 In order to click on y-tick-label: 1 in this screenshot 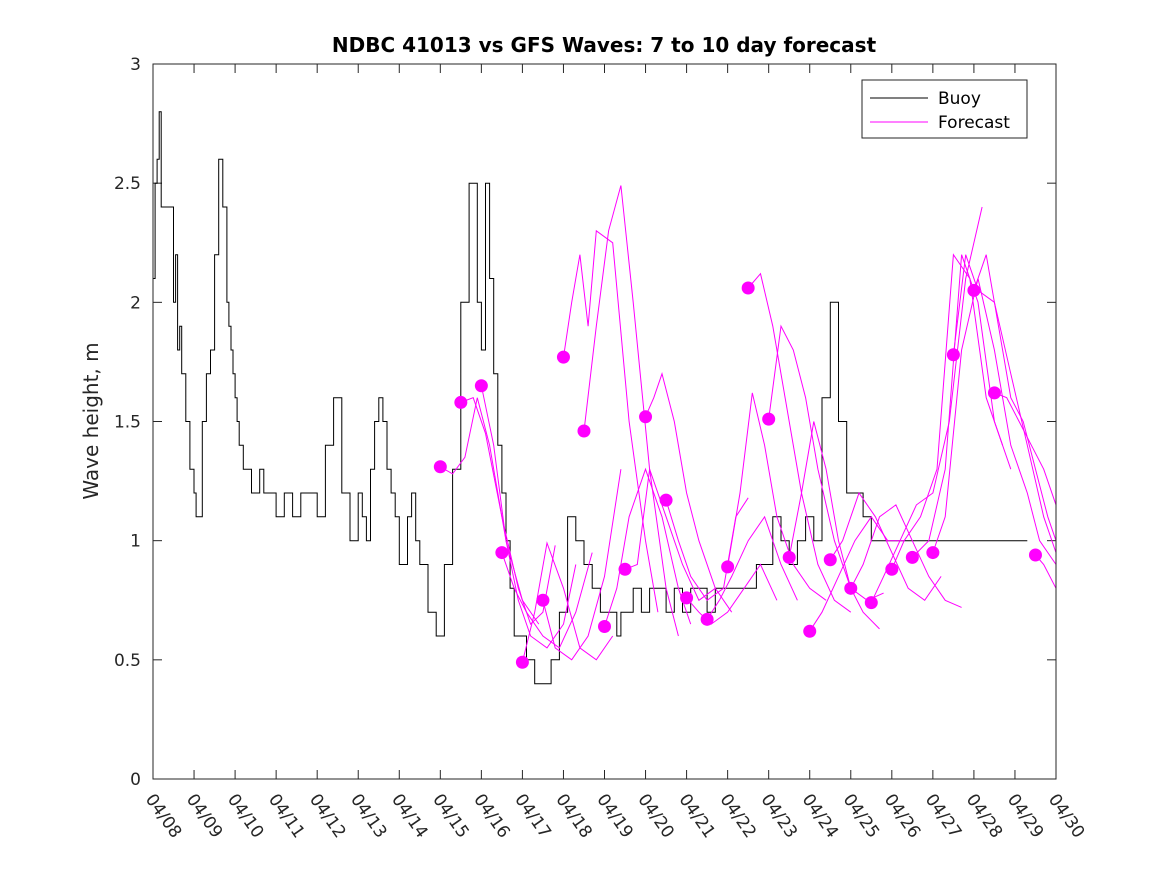, I will do `click(135, 542)`.